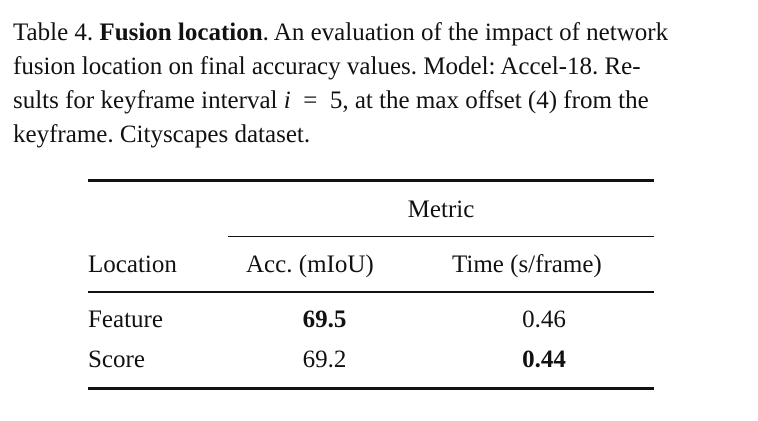  I want to click on row-feature-location: Feature, so click(125, 319).